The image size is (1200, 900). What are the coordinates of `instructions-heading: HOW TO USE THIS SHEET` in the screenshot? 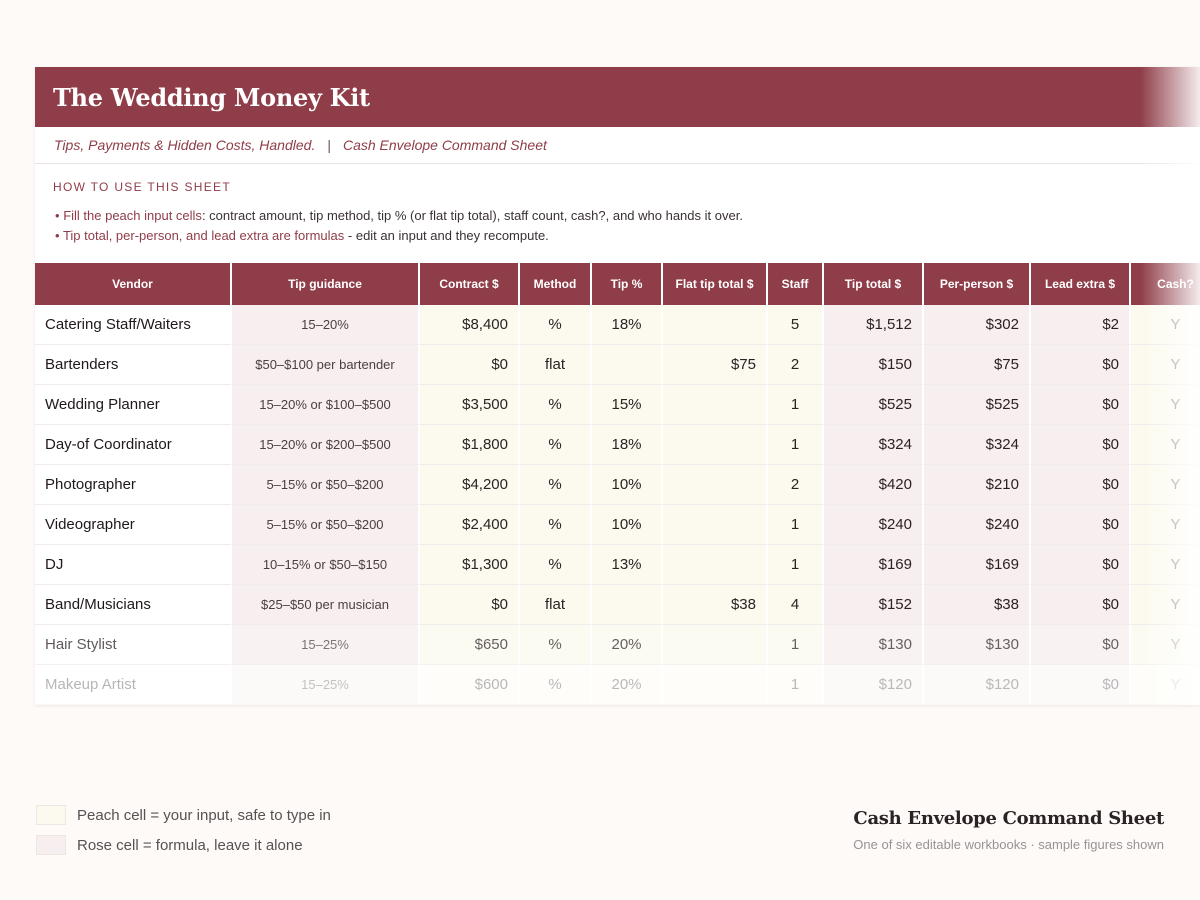 It's located at (142, 187).